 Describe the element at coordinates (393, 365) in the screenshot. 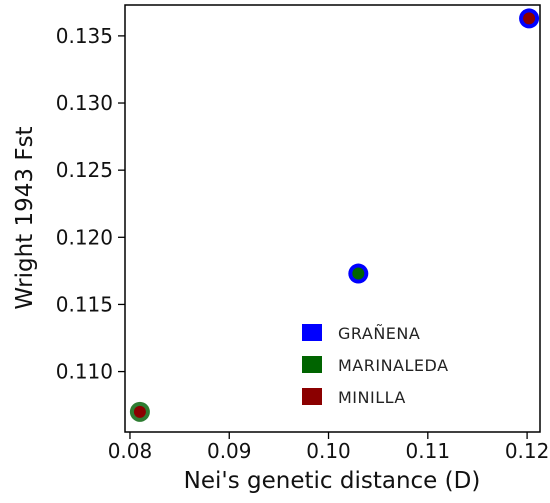

I see `legend-label: MARINALEDA` at that location.